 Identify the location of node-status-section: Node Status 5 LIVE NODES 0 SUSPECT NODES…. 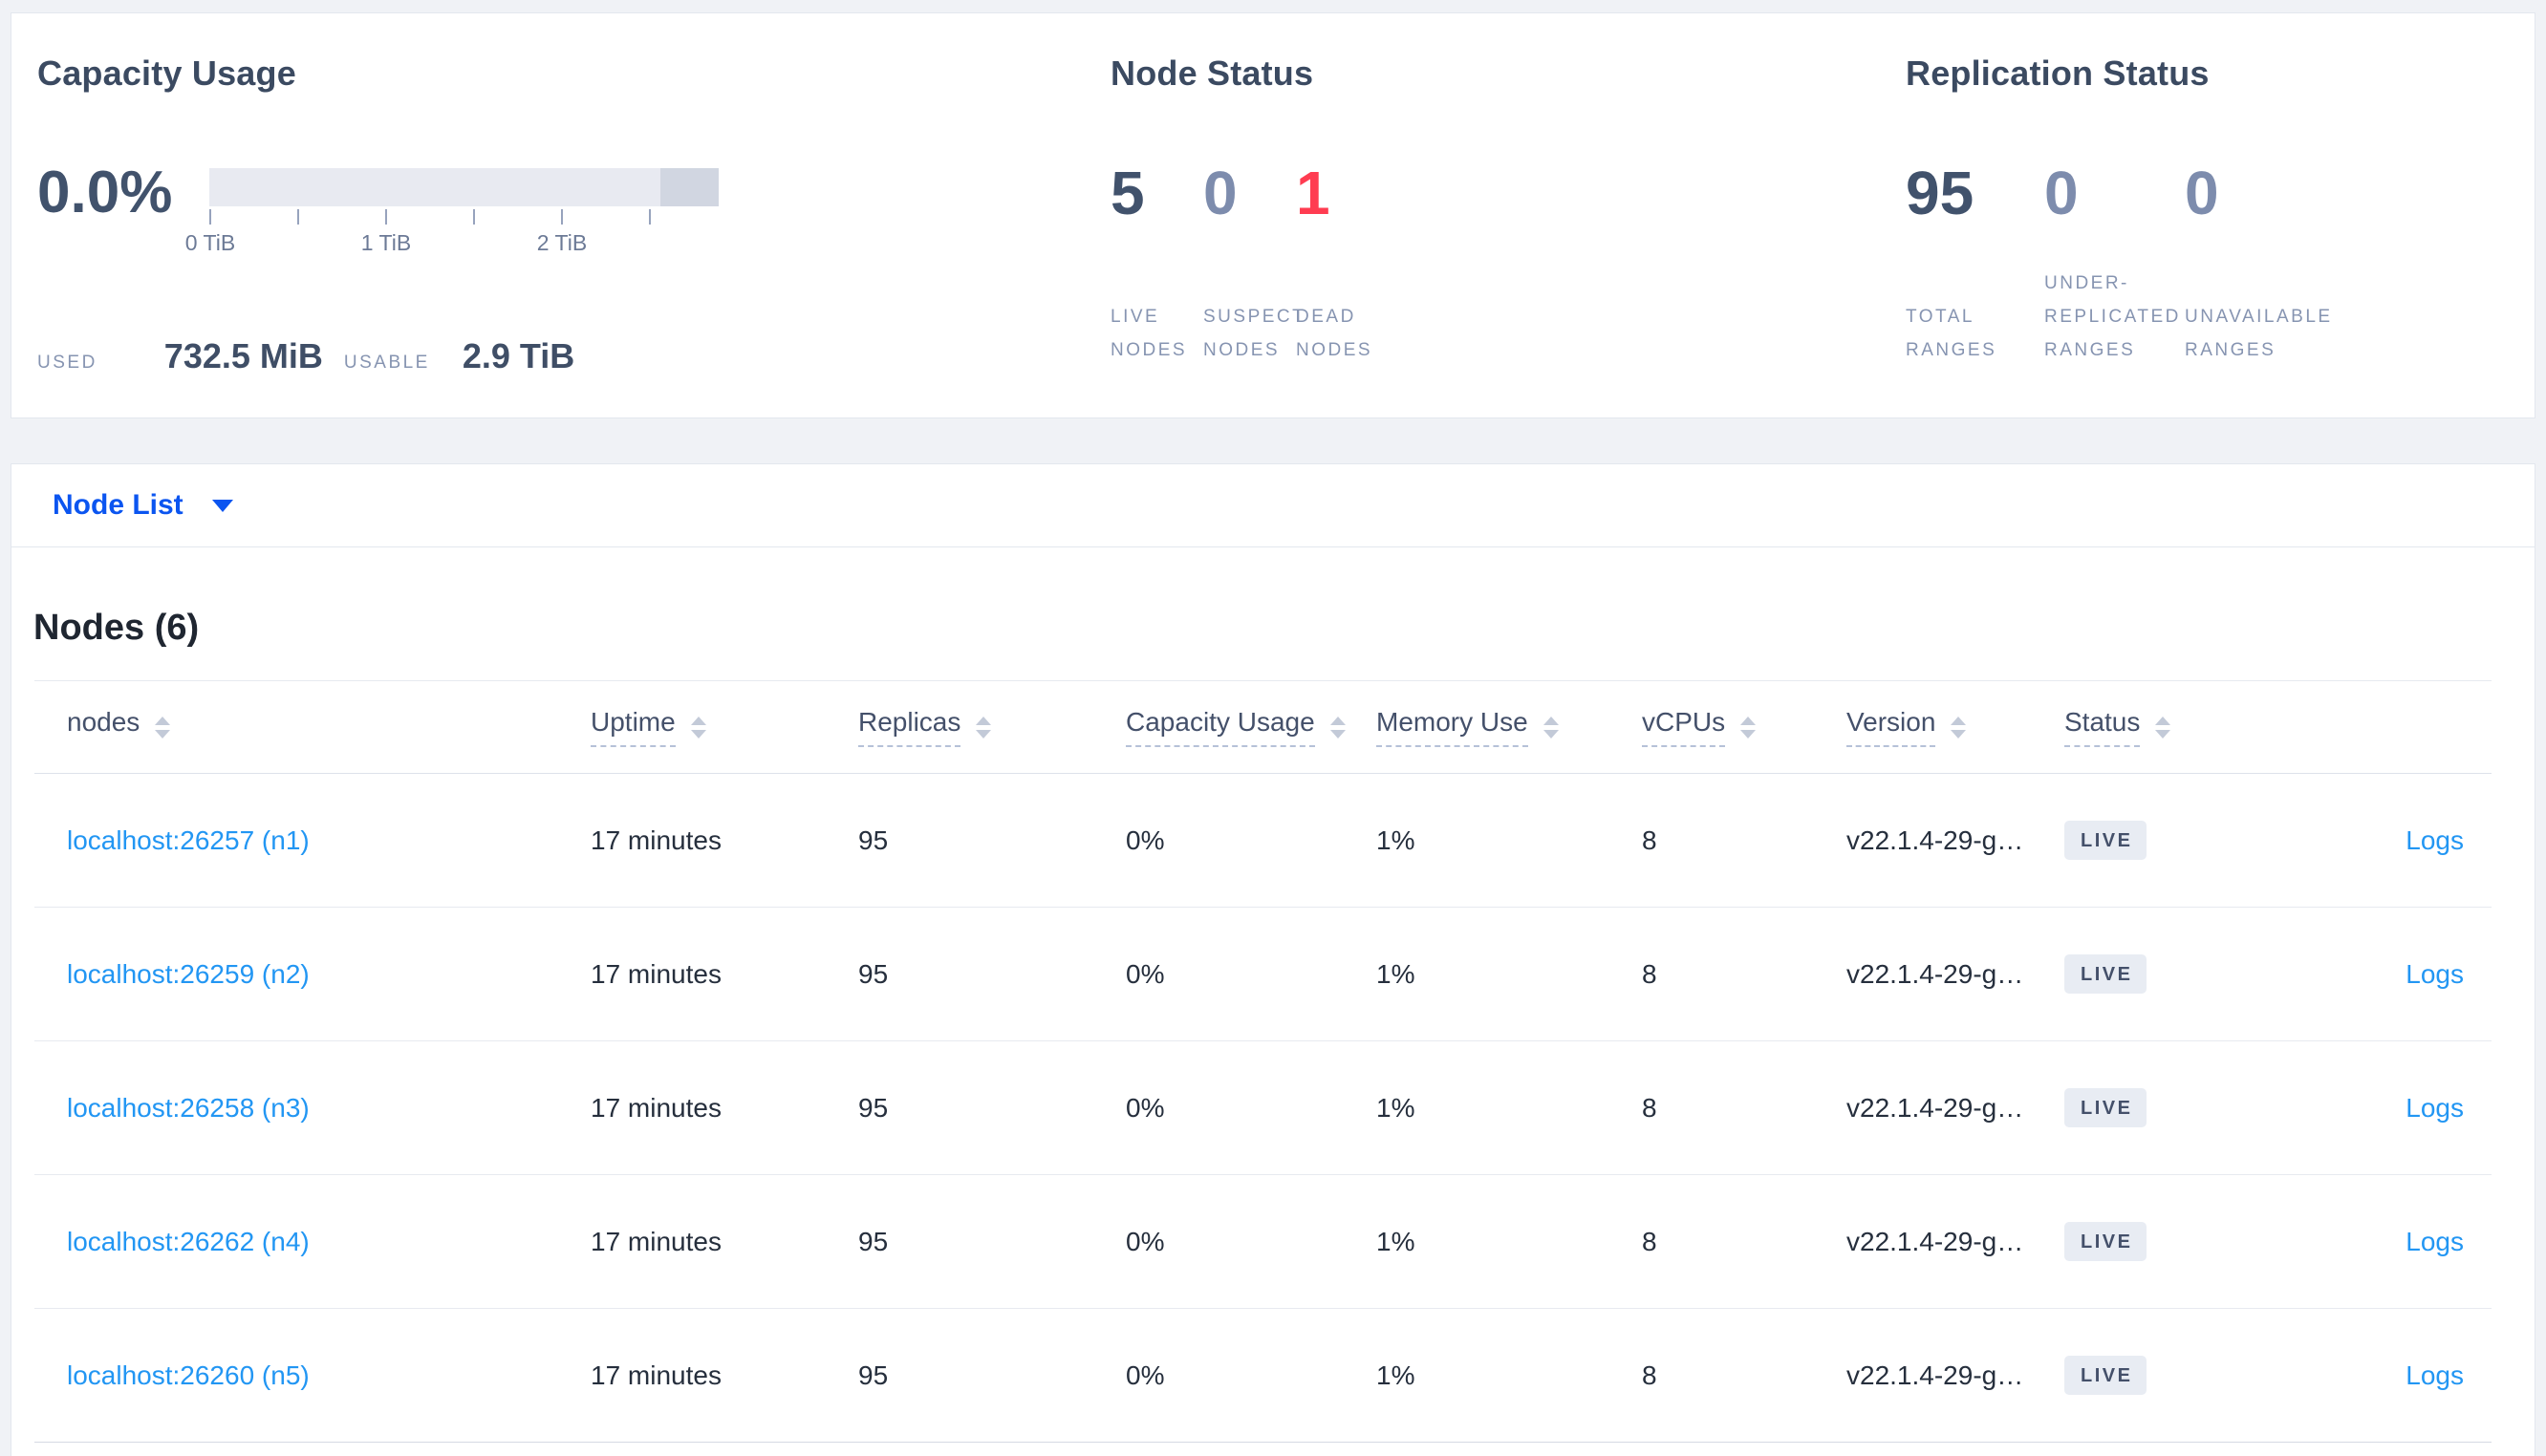
(1474, 215).